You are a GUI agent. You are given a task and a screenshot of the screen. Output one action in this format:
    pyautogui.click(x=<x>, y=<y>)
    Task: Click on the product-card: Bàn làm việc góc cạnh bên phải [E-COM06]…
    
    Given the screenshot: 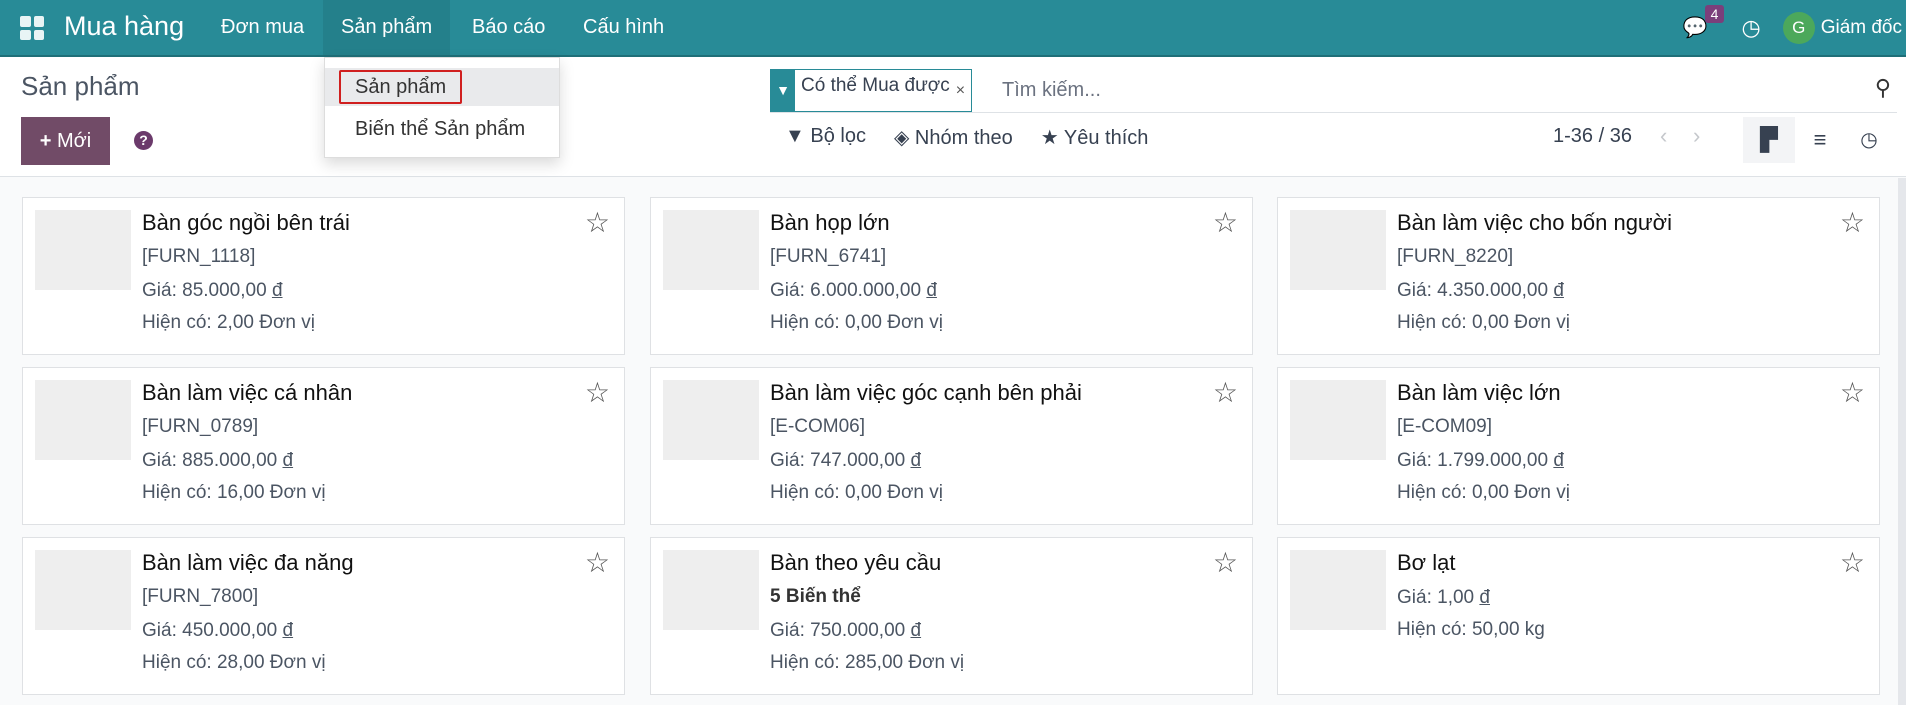 What is the action you would take?
    pyautogui.click(x=951, y=446)
    